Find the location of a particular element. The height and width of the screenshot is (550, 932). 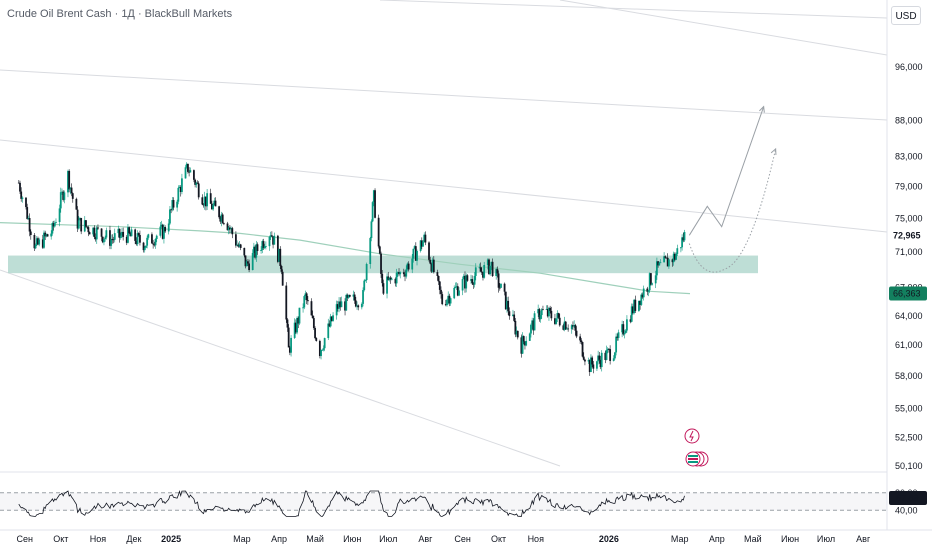

oscillator-band is located at coordinates (443, 501).